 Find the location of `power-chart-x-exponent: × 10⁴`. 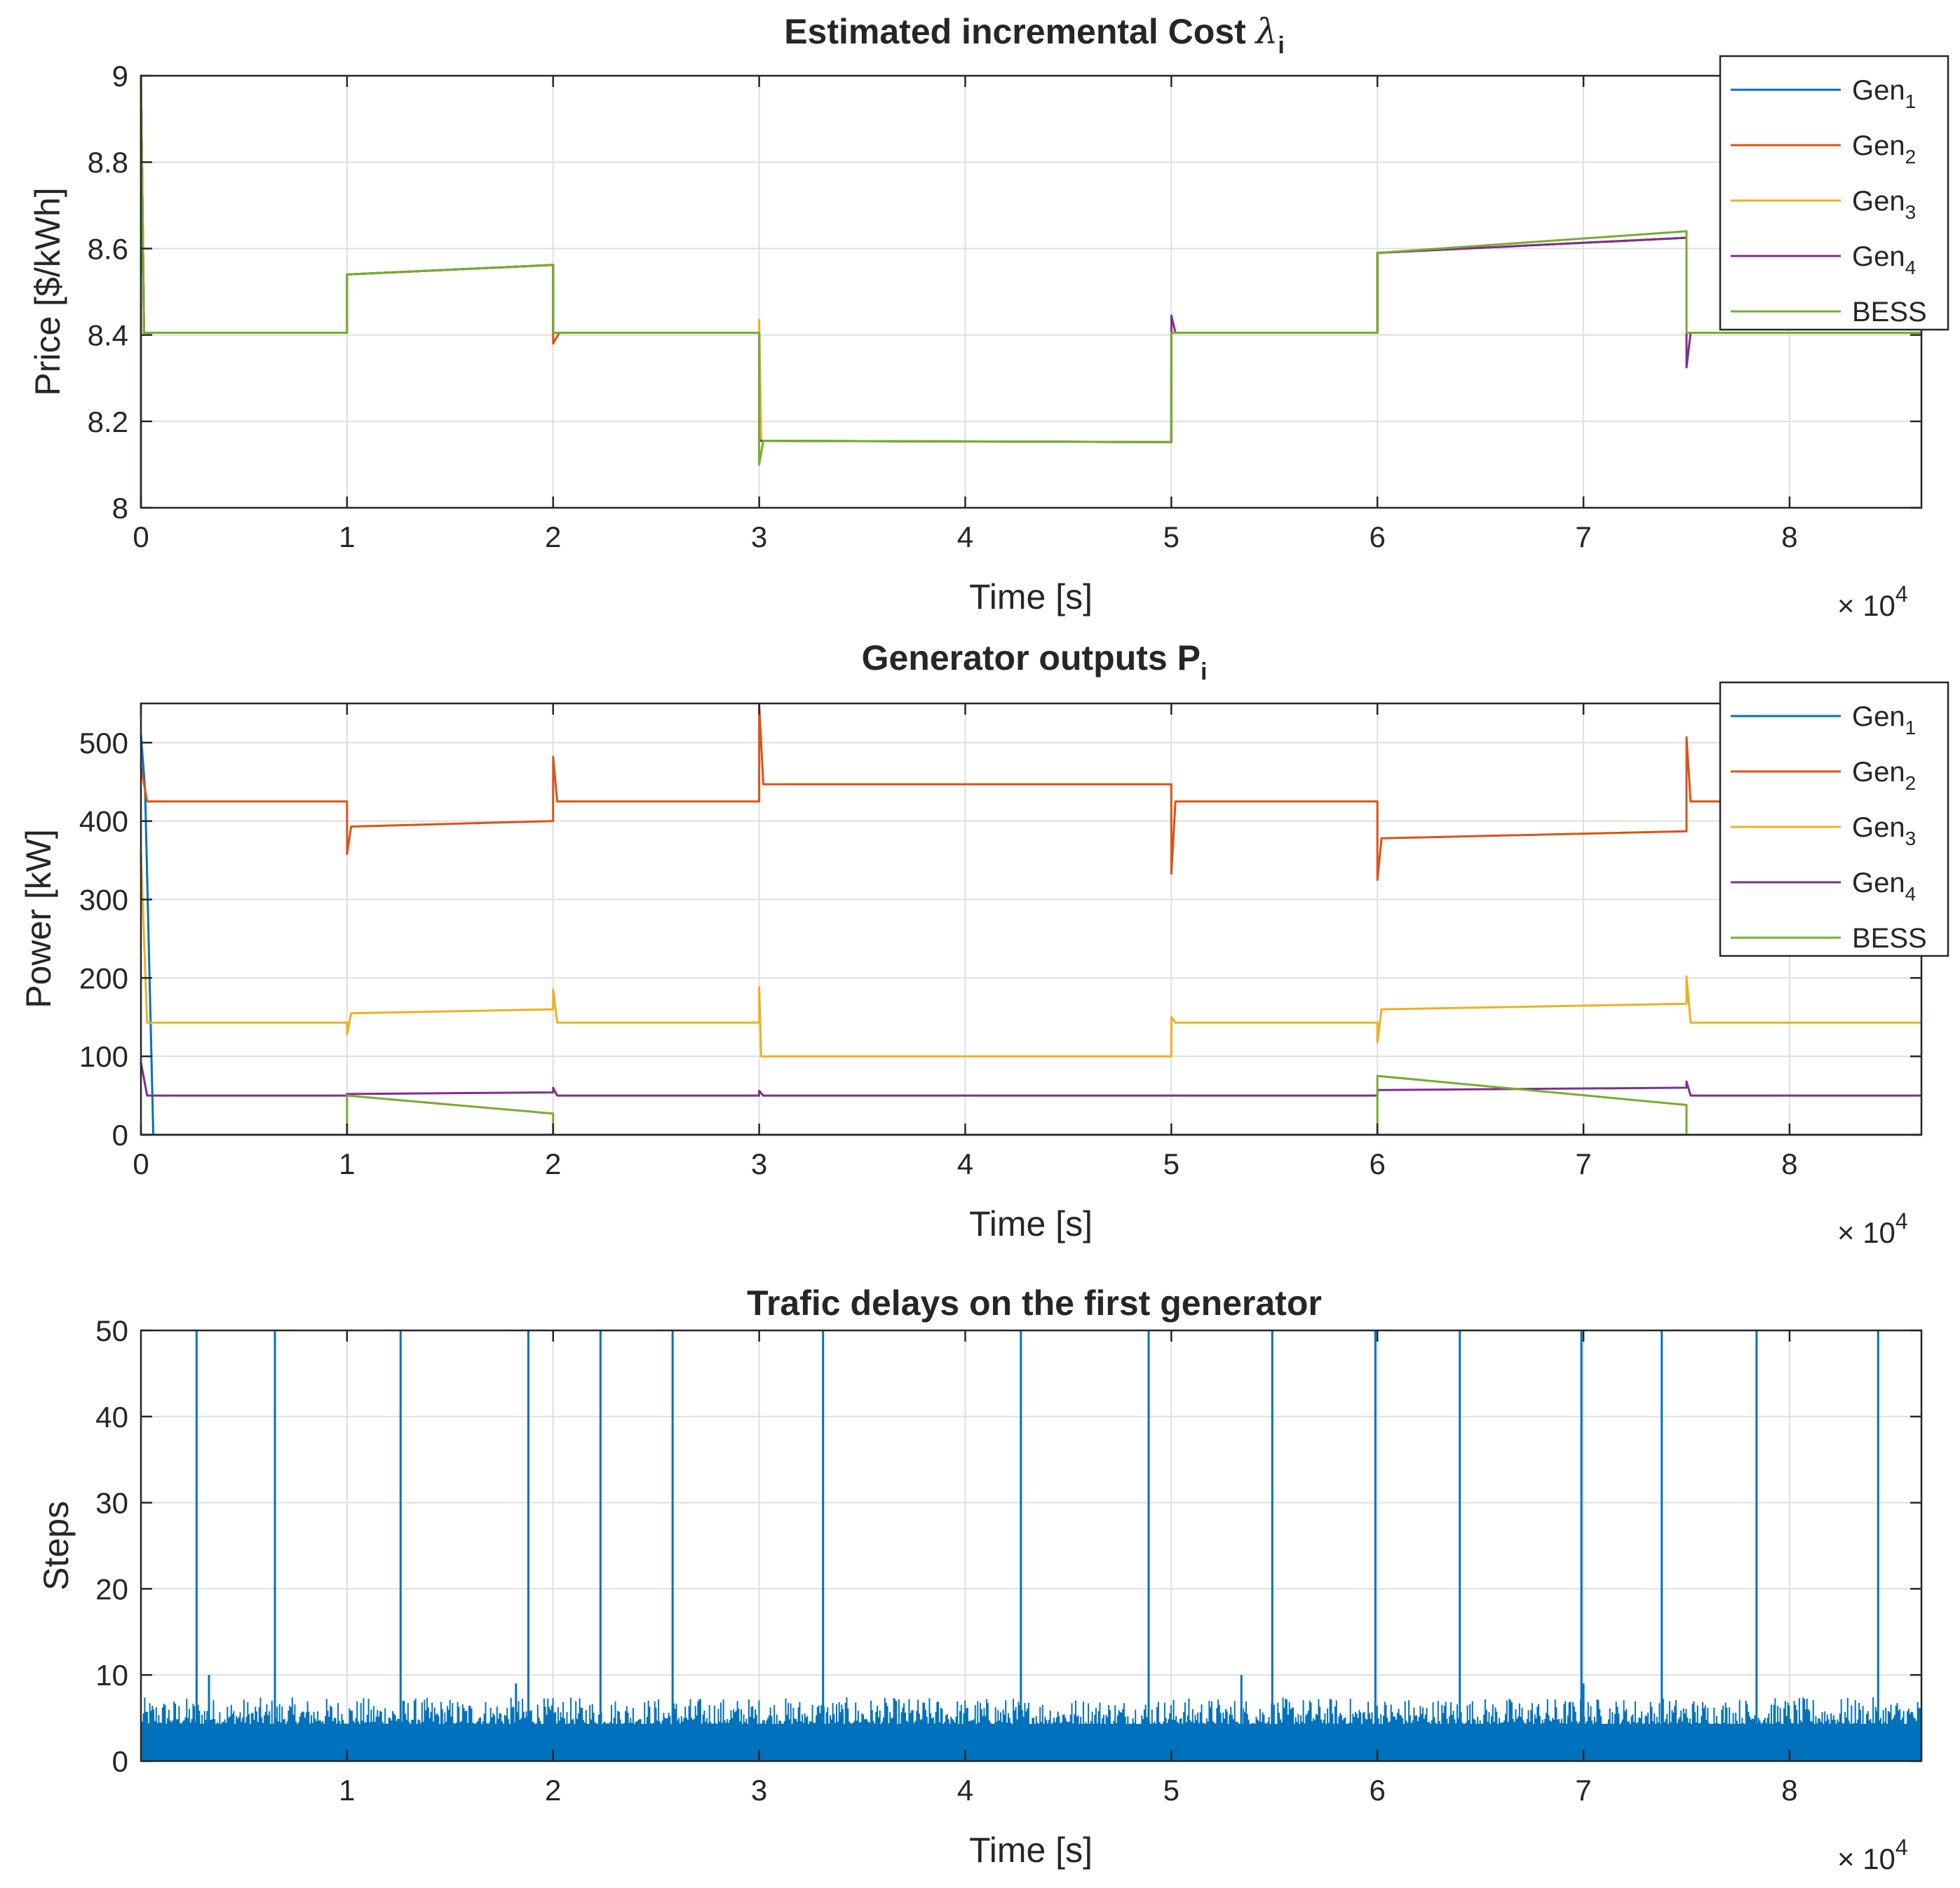

power-chart-x-exponent: × 10⁴ is located at coordinates (1872, 1228).